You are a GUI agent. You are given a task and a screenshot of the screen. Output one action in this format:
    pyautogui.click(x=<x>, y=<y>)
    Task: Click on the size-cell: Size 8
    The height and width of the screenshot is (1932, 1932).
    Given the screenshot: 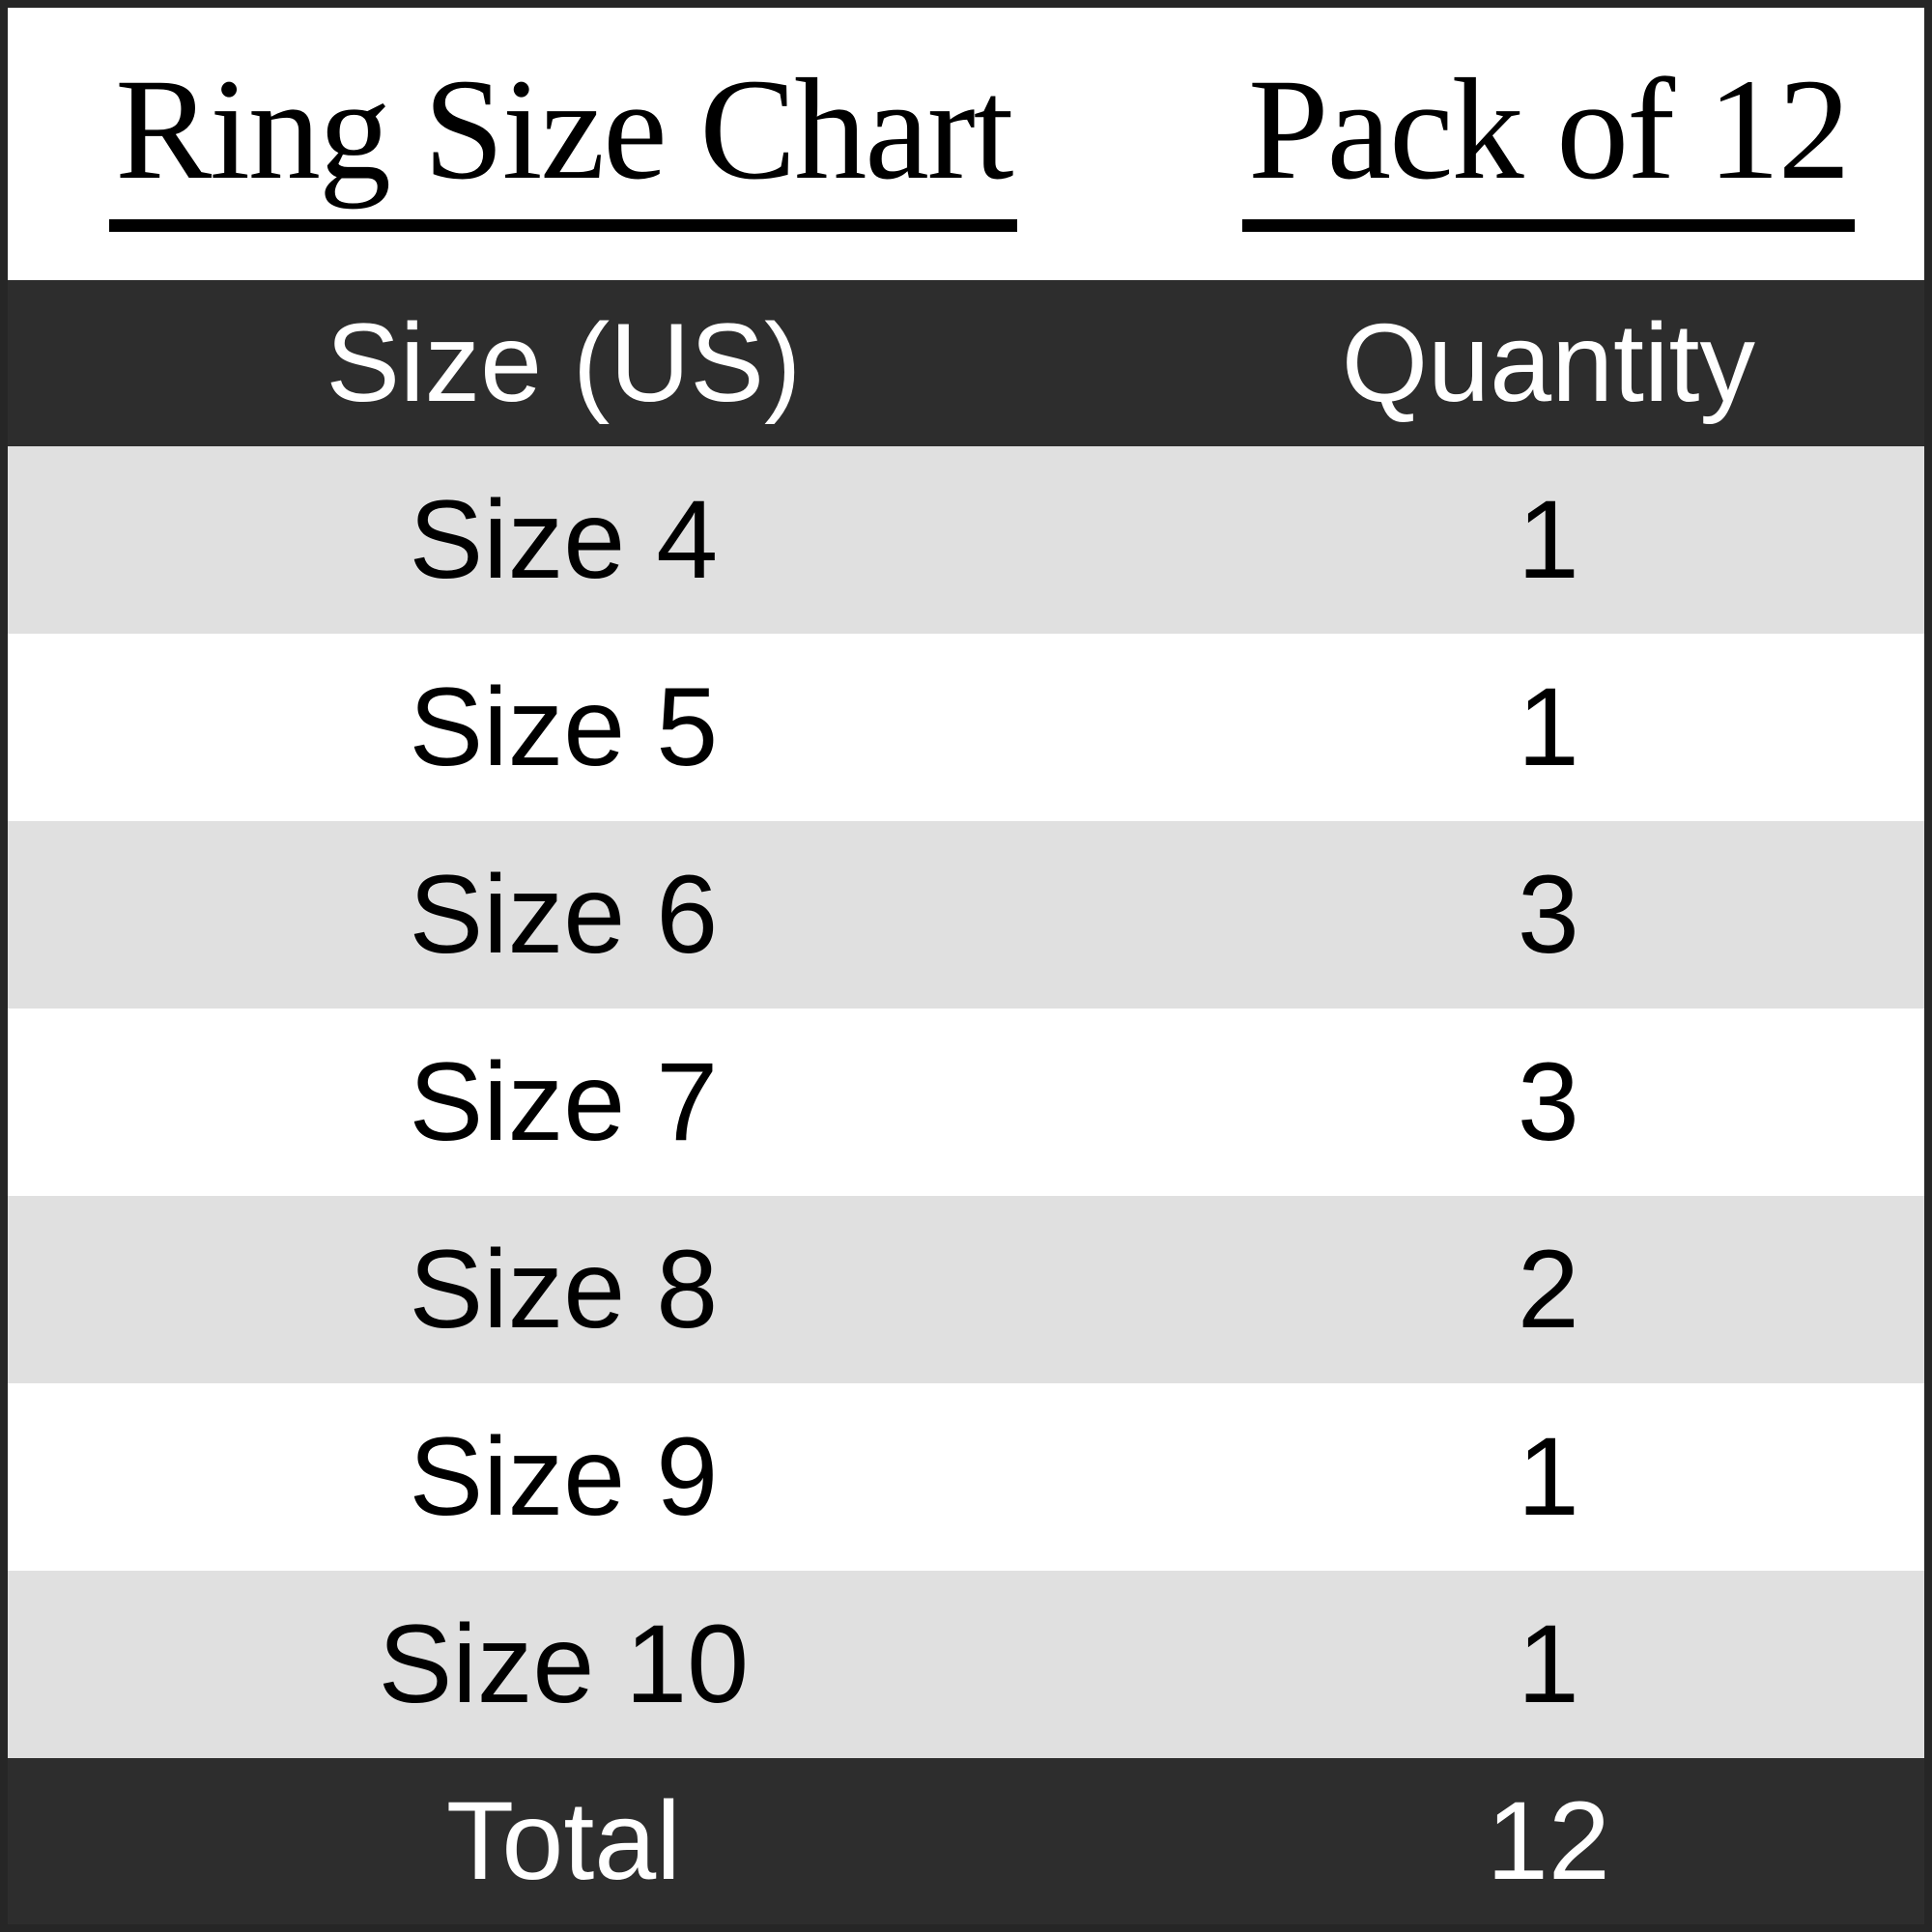 What is the action you would take?
    pyautogui.click(x=564, y=1289)
    